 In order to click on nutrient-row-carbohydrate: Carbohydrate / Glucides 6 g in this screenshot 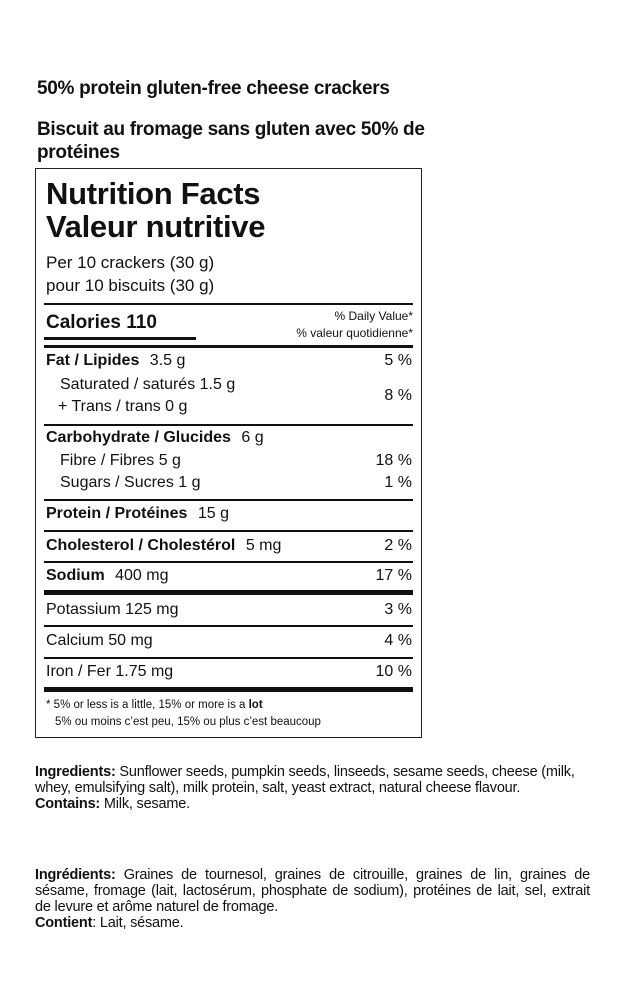, I will do `click(229, 438)`.